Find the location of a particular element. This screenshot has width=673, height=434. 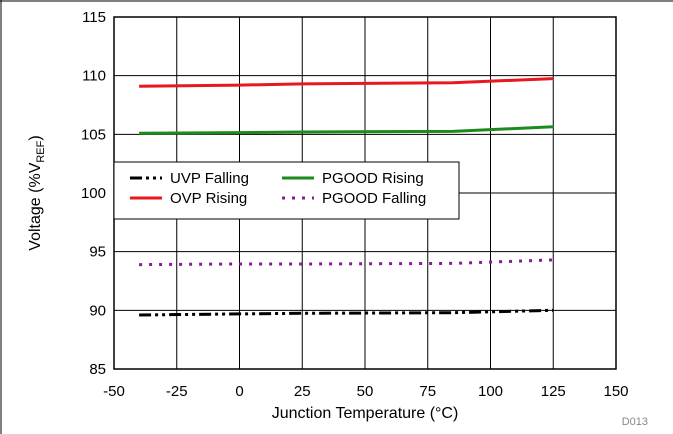

x-tick-label: 75 is located at coordinates (427, 391).